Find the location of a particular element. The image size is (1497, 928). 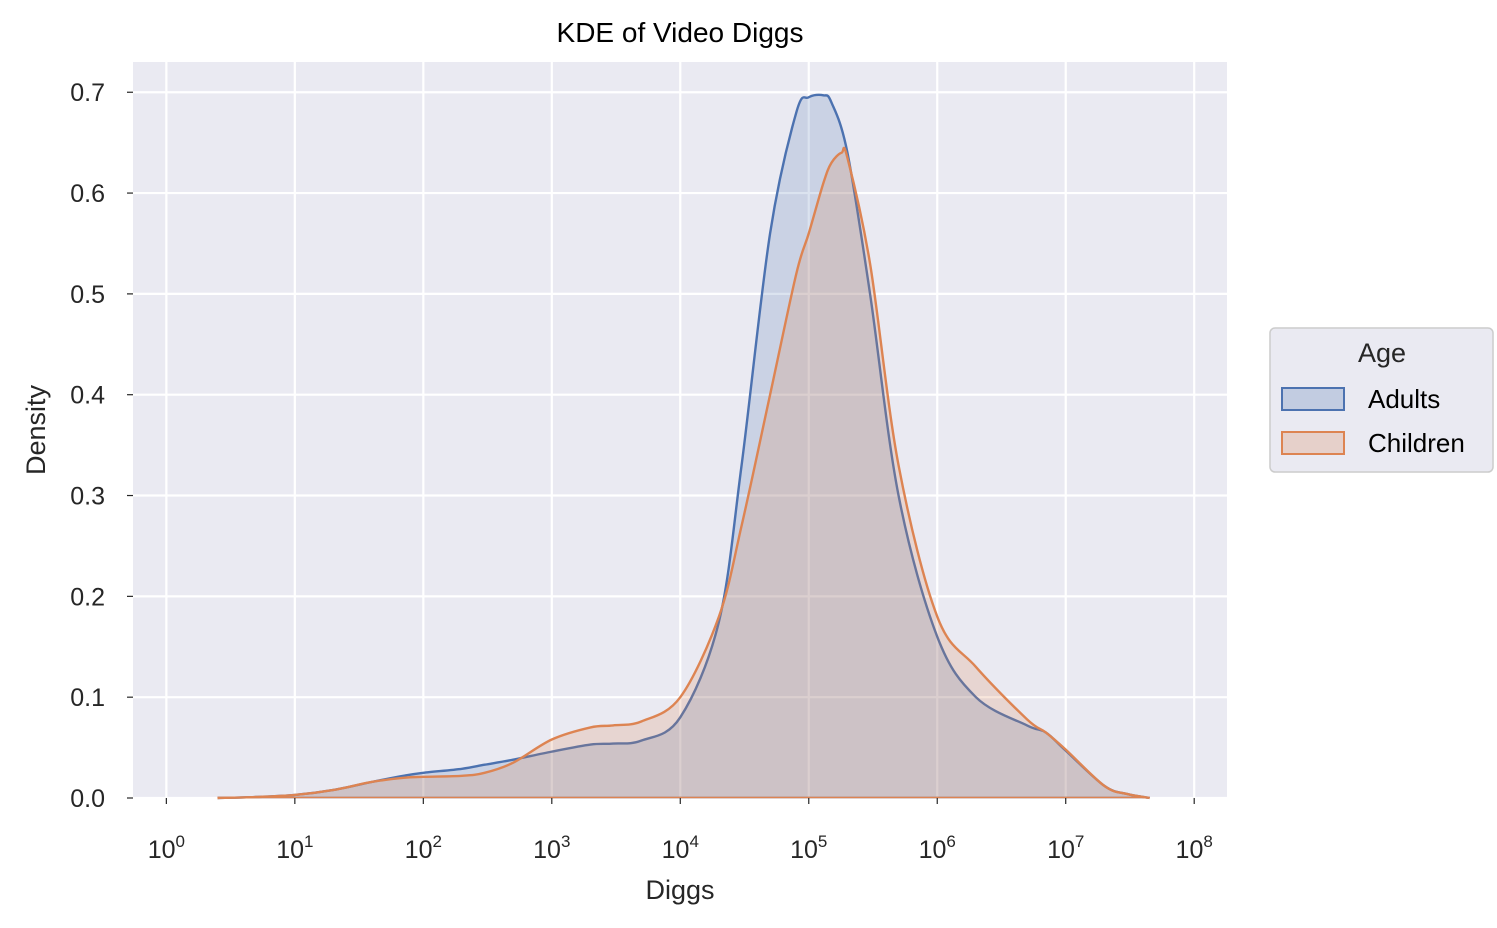

x-tick-label: 10⁸ is located at coordinates (1194, 848).